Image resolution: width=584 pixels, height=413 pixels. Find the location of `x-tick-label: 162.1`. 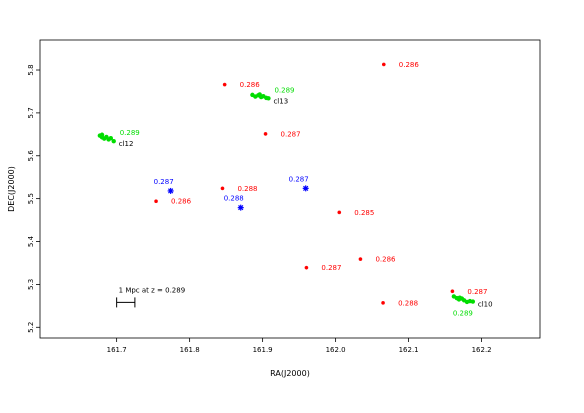

x-tick-label: 162.1 is located at coordinates (409, 350).